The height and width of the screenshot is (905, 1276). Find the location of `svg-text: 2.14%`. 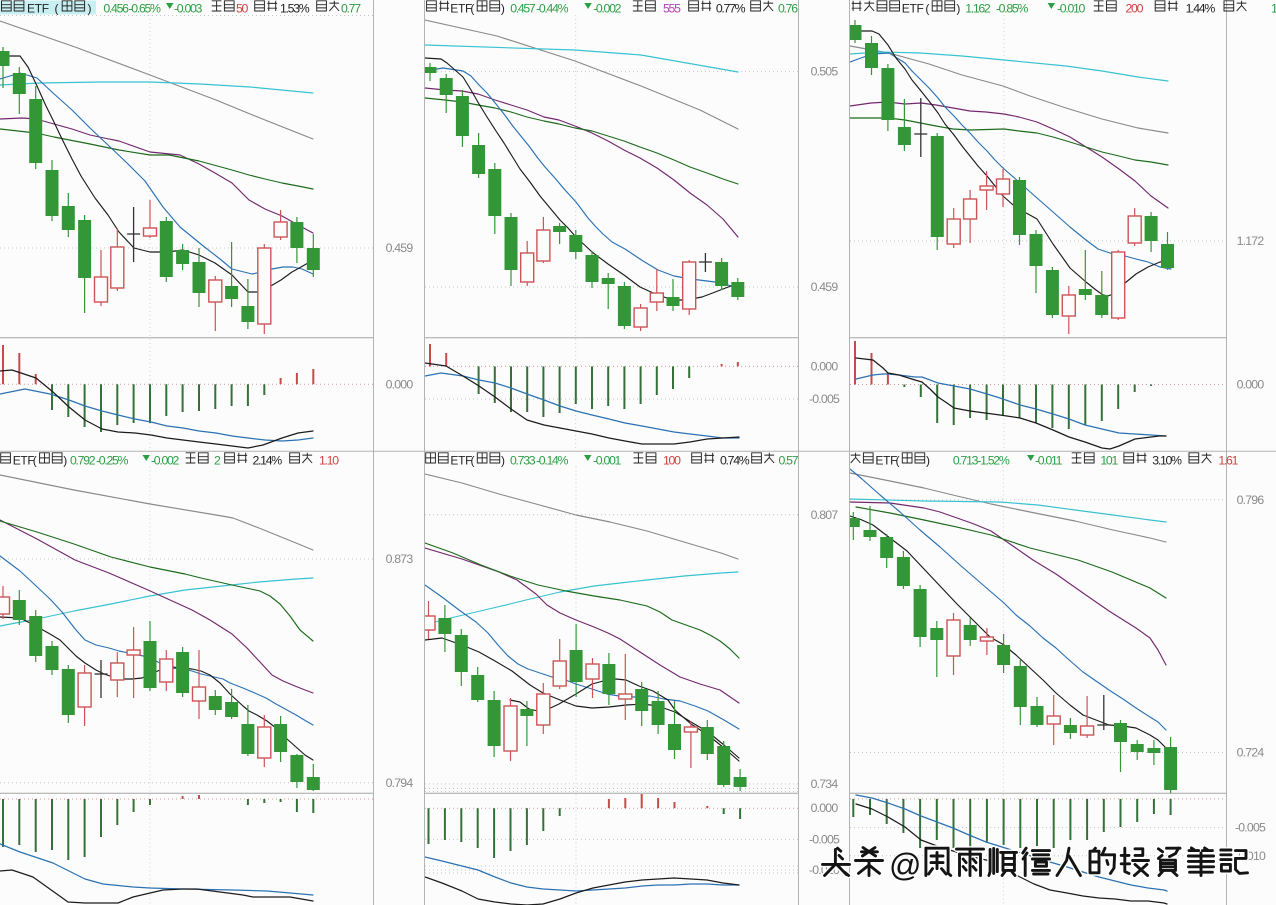

svg-text: 2.14% is located at coordinates (268, 461).